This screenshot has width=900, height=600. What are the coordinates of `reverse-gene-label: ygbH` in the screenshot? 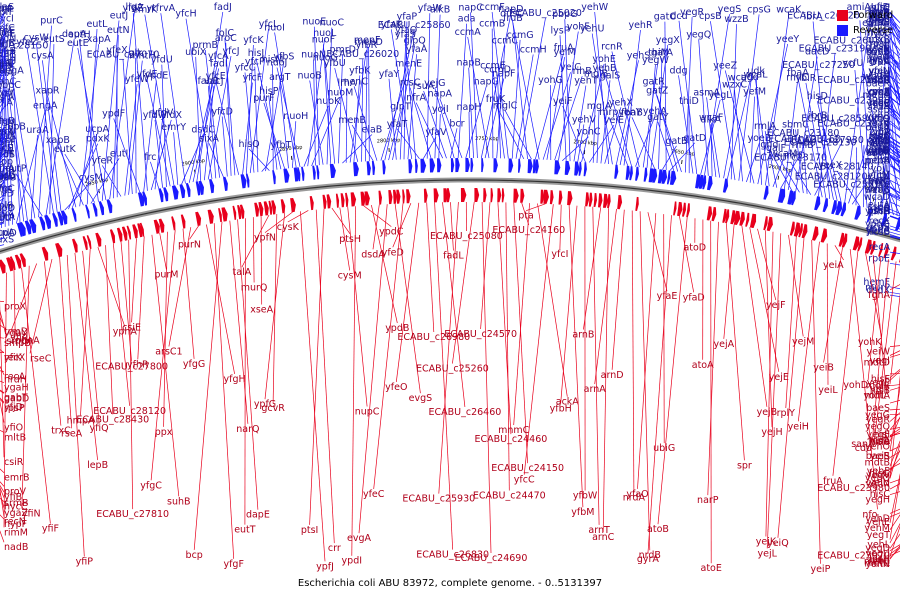 It's located at (8, 58).